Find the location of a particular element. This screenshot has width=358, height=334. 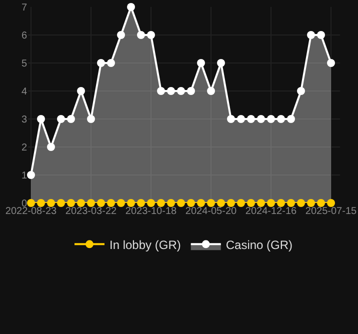

x-tick-label: 2023-03-22 is located at coordinates (91, 211).